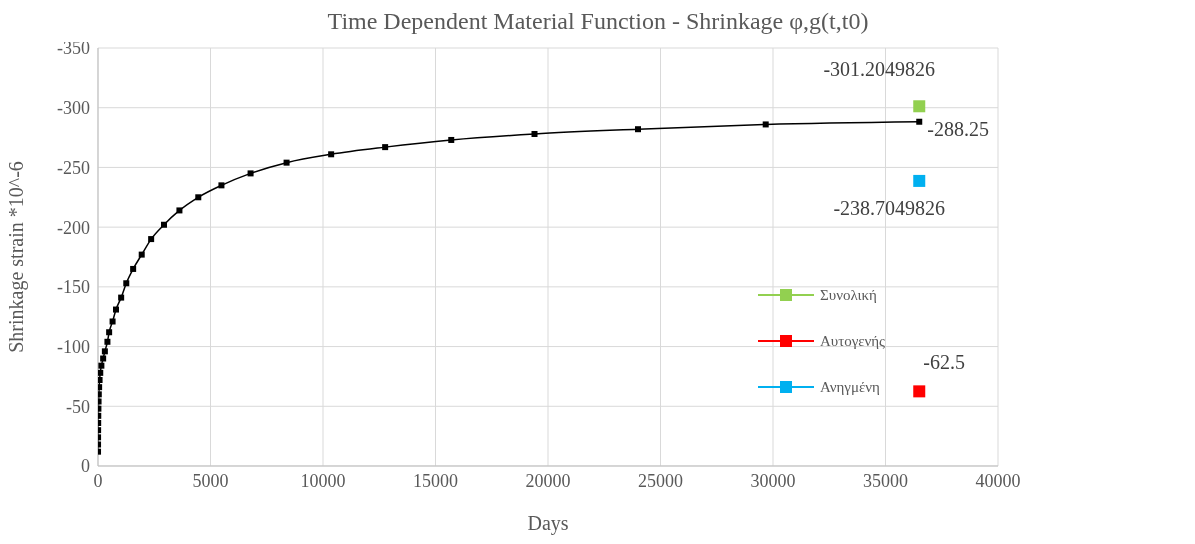 This screenshot has width=1195, height=544. Describe the element at coordinates (73, 346) in the screenshot. I see `y-tick-label: -100` at that location.